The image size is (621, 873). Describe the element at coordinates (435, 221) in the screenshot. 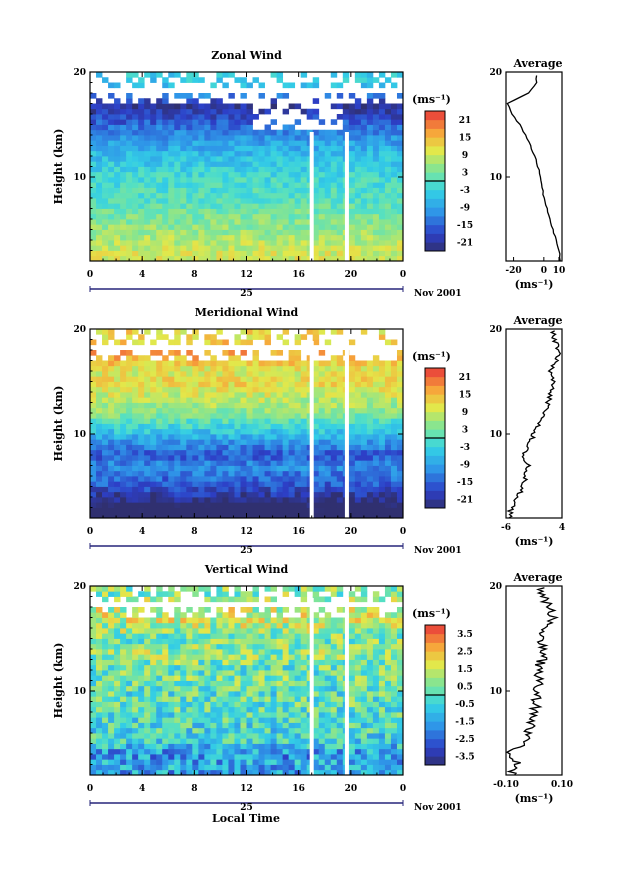

I see `colorbar-bin` at that location.